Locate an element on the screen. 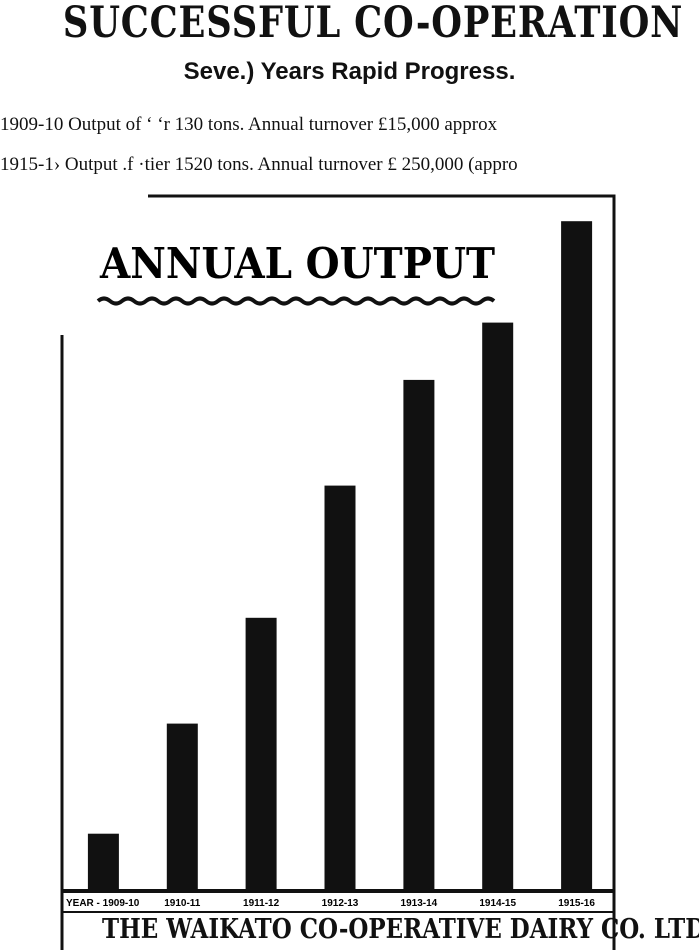 Image resolution: width=699 pixels, height=950 pixels. chart-title: ANNUAL OUTPUT is located at coordinates (297, 263).